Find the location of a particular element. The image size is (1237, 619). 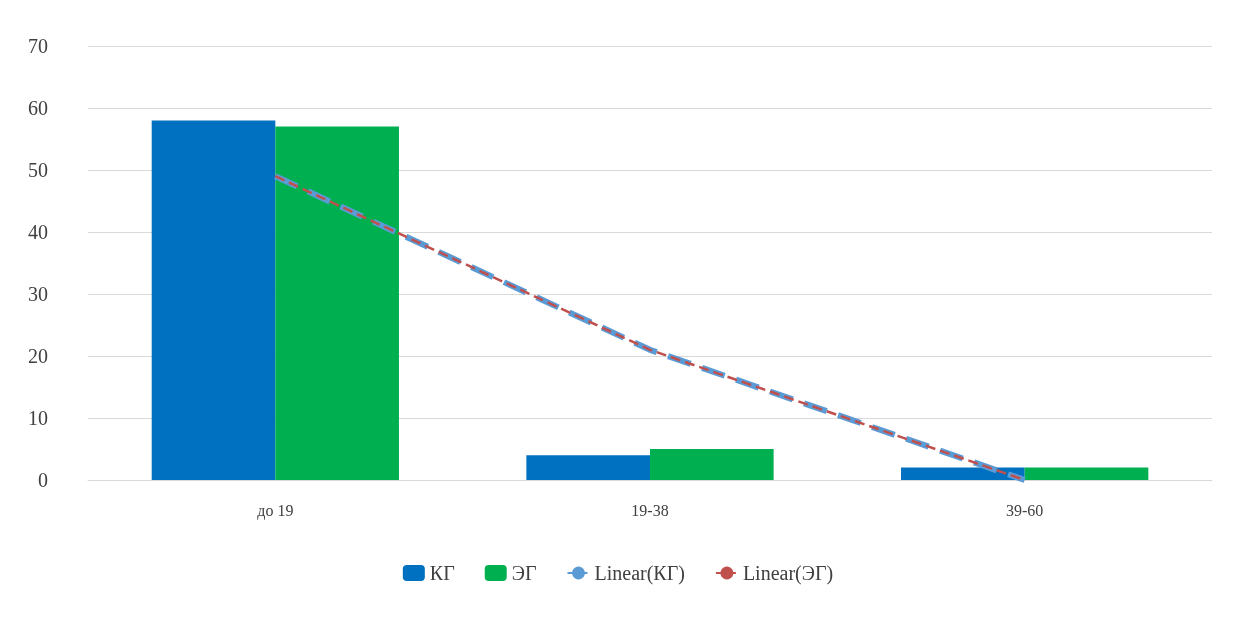

y-tick-label: 50 is located at coordinates (38, 170).